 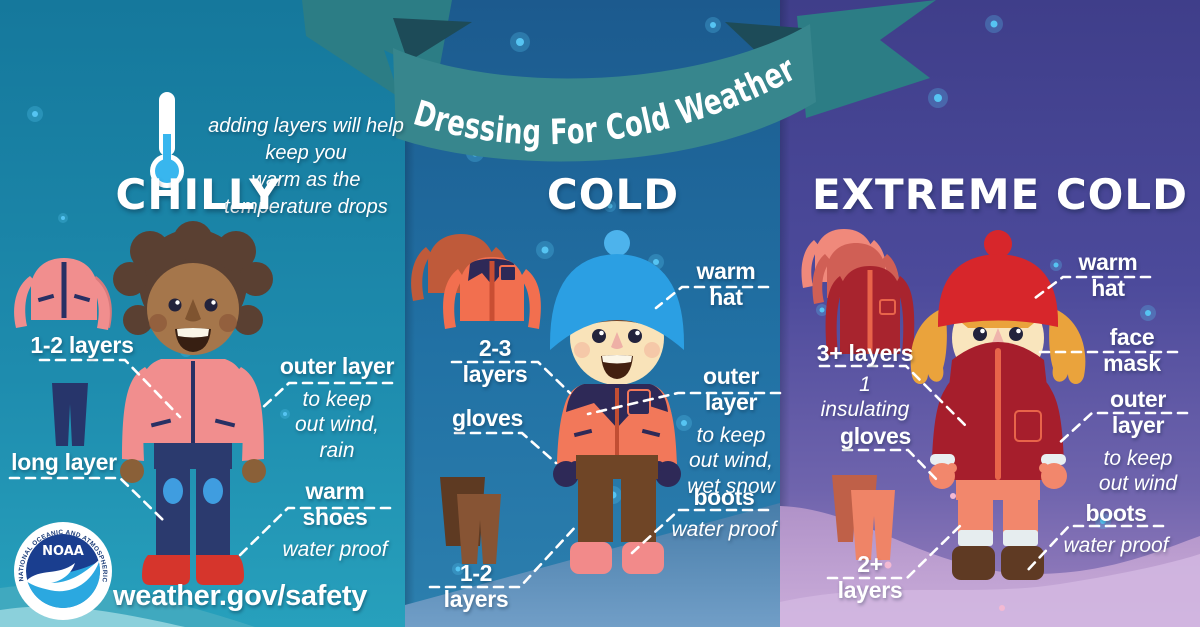 I want to click on ribbon-fold-left, so click(x=432, y=40).